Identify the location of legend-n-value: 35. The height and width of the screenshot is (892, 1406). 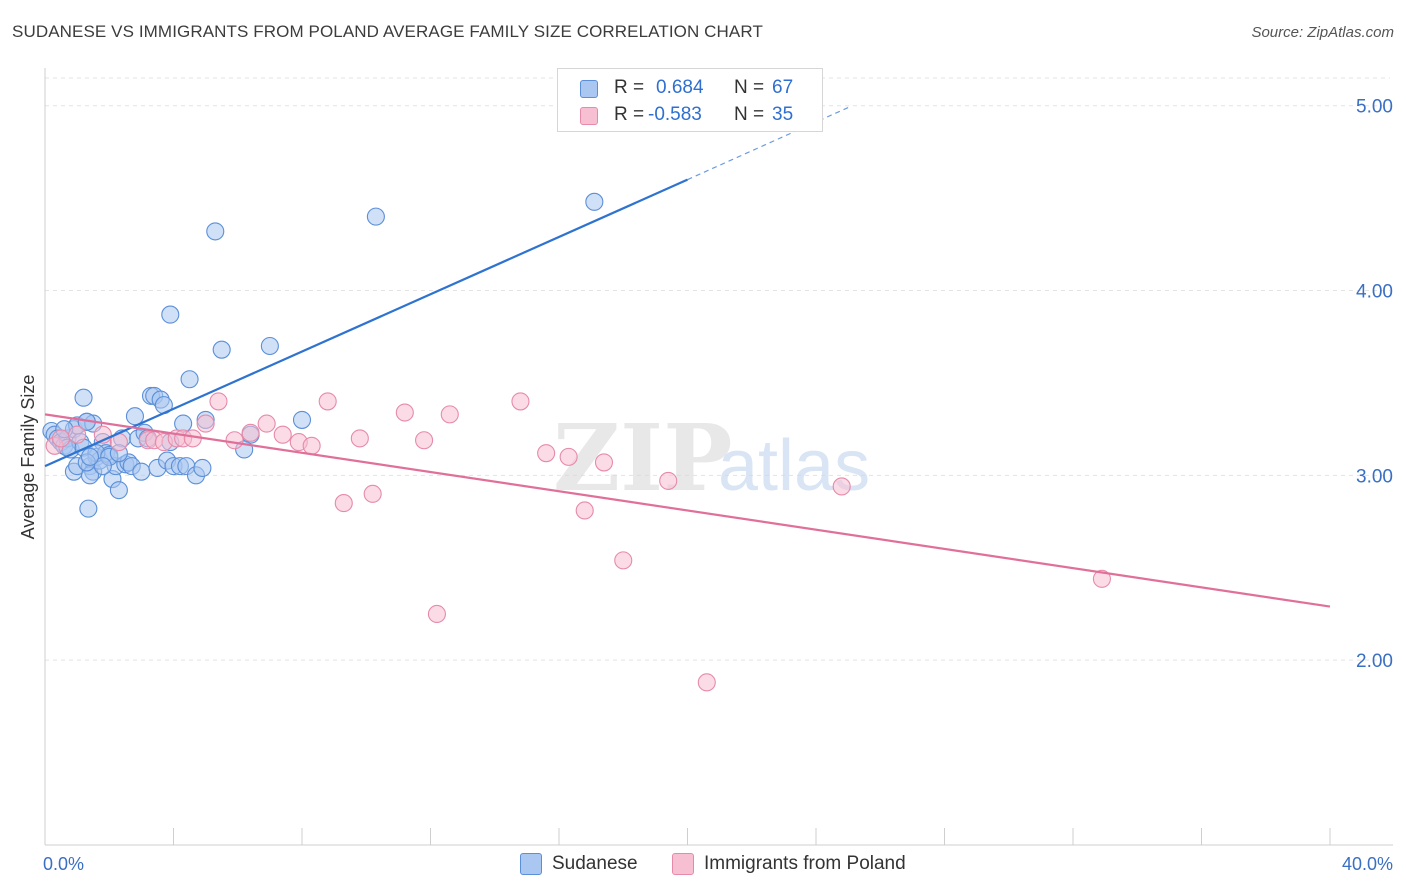
(783, 114).